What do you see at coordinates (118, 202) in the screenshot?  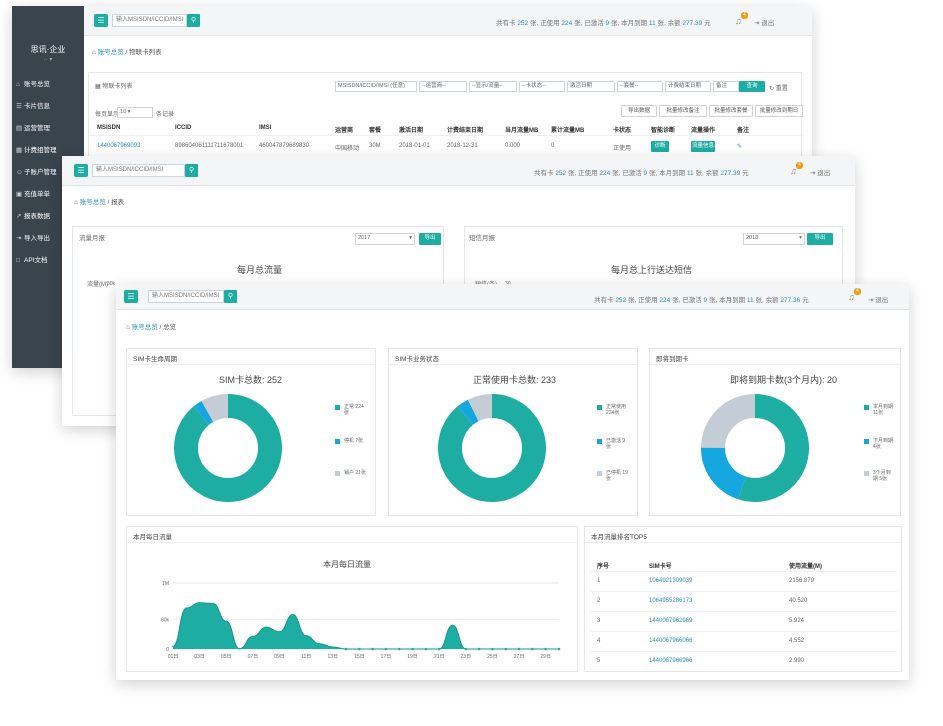 I see `breadcrumb-current: 报表` at bounding box center [118, 202].